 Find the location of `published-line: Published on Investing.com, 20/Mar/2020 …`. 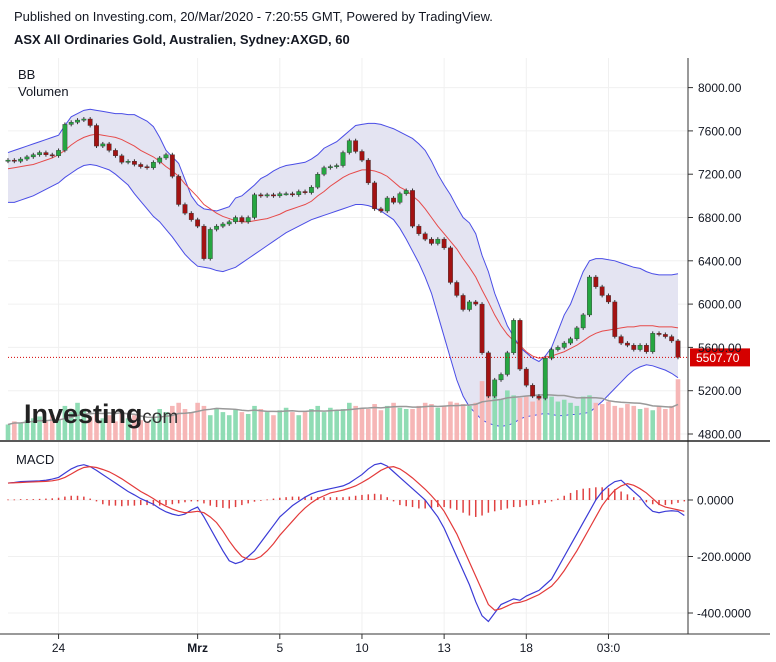

published-line: Published on Investing.com, 20/Mar/2020 … is located at coordinates (253, 16).